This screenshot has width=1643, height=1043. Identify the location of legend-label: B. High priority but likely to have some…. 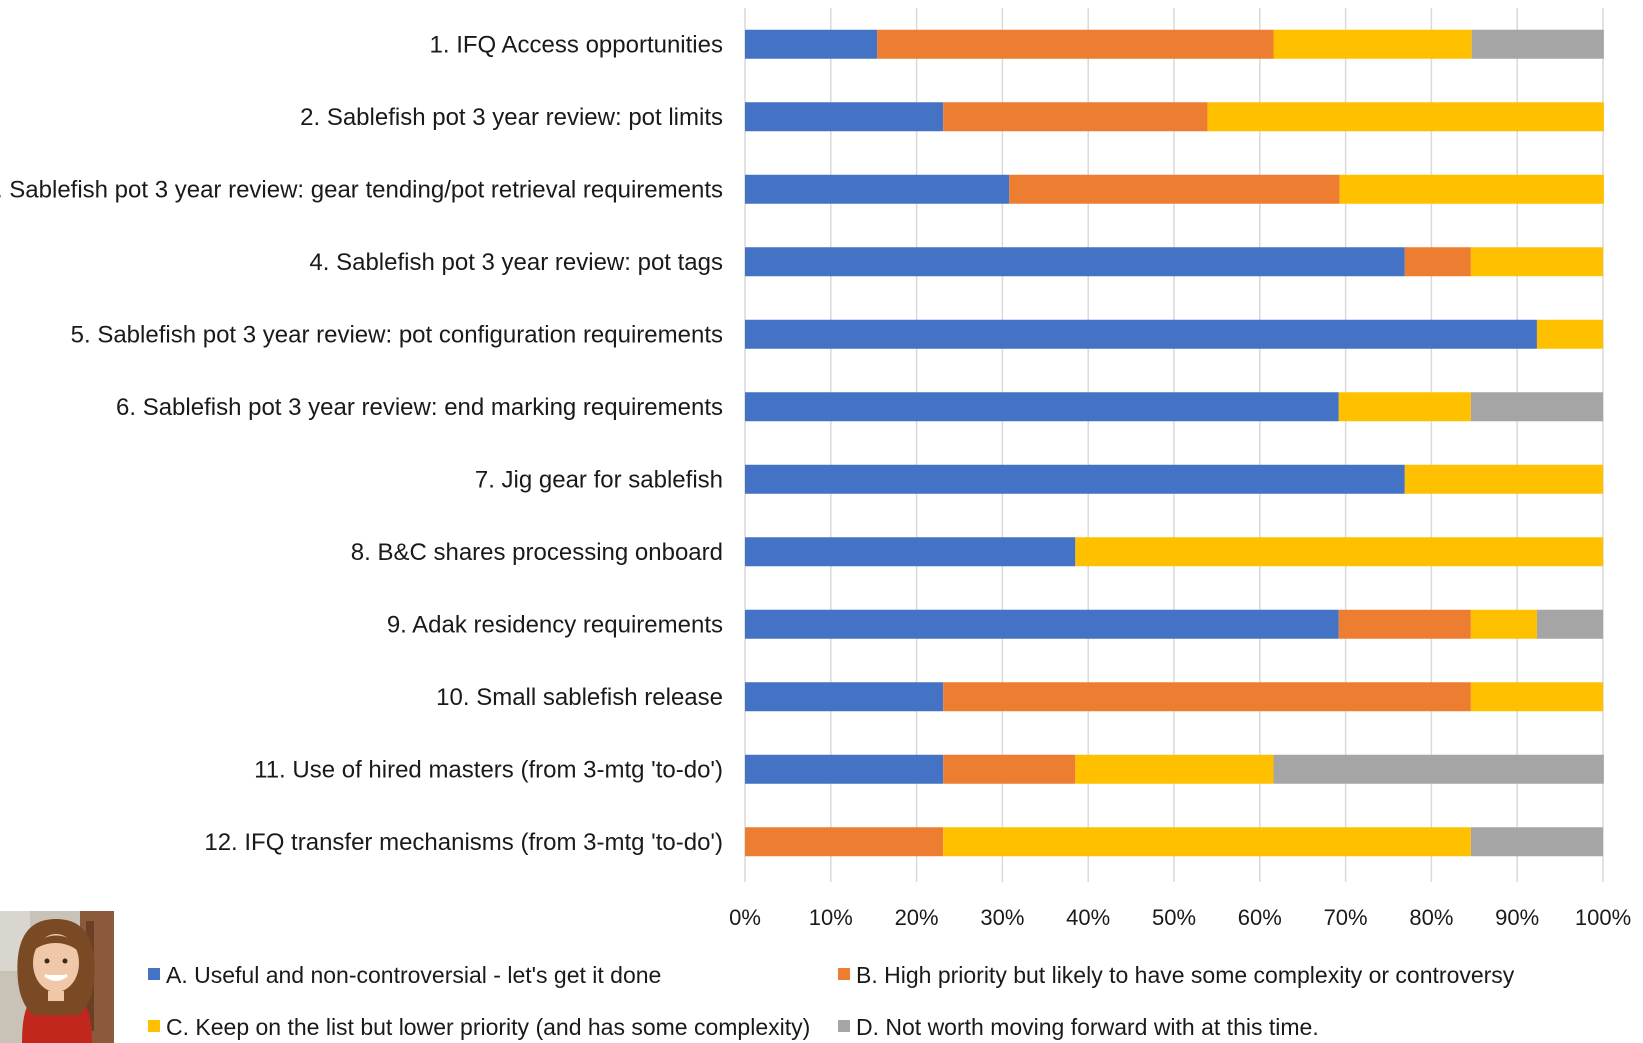
(1185, 975).